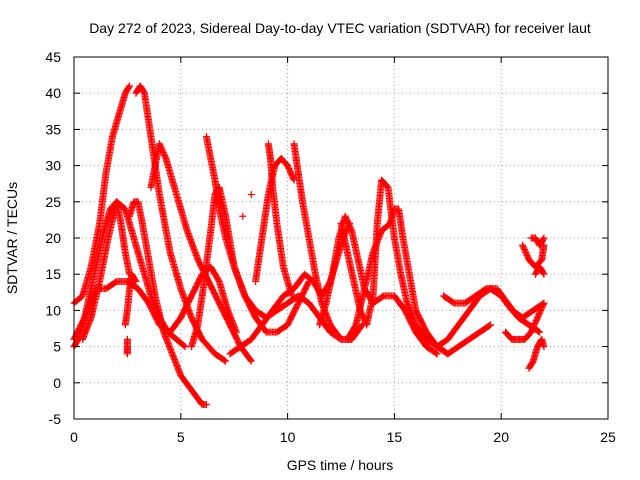 This screenshot has width=640, height=480. What do you see at coordinates (53, 202) in the screenshot?
I see `y-tick-label: 25` at bounding box center [53, 202].